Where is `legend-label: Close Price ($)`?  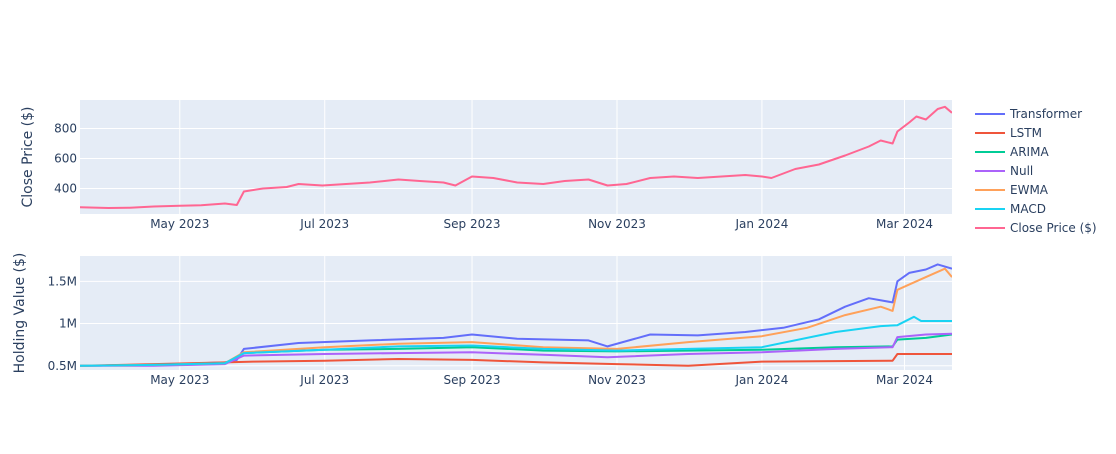
legend-label: Close Price ($) is located at coordinates (1053, 228).